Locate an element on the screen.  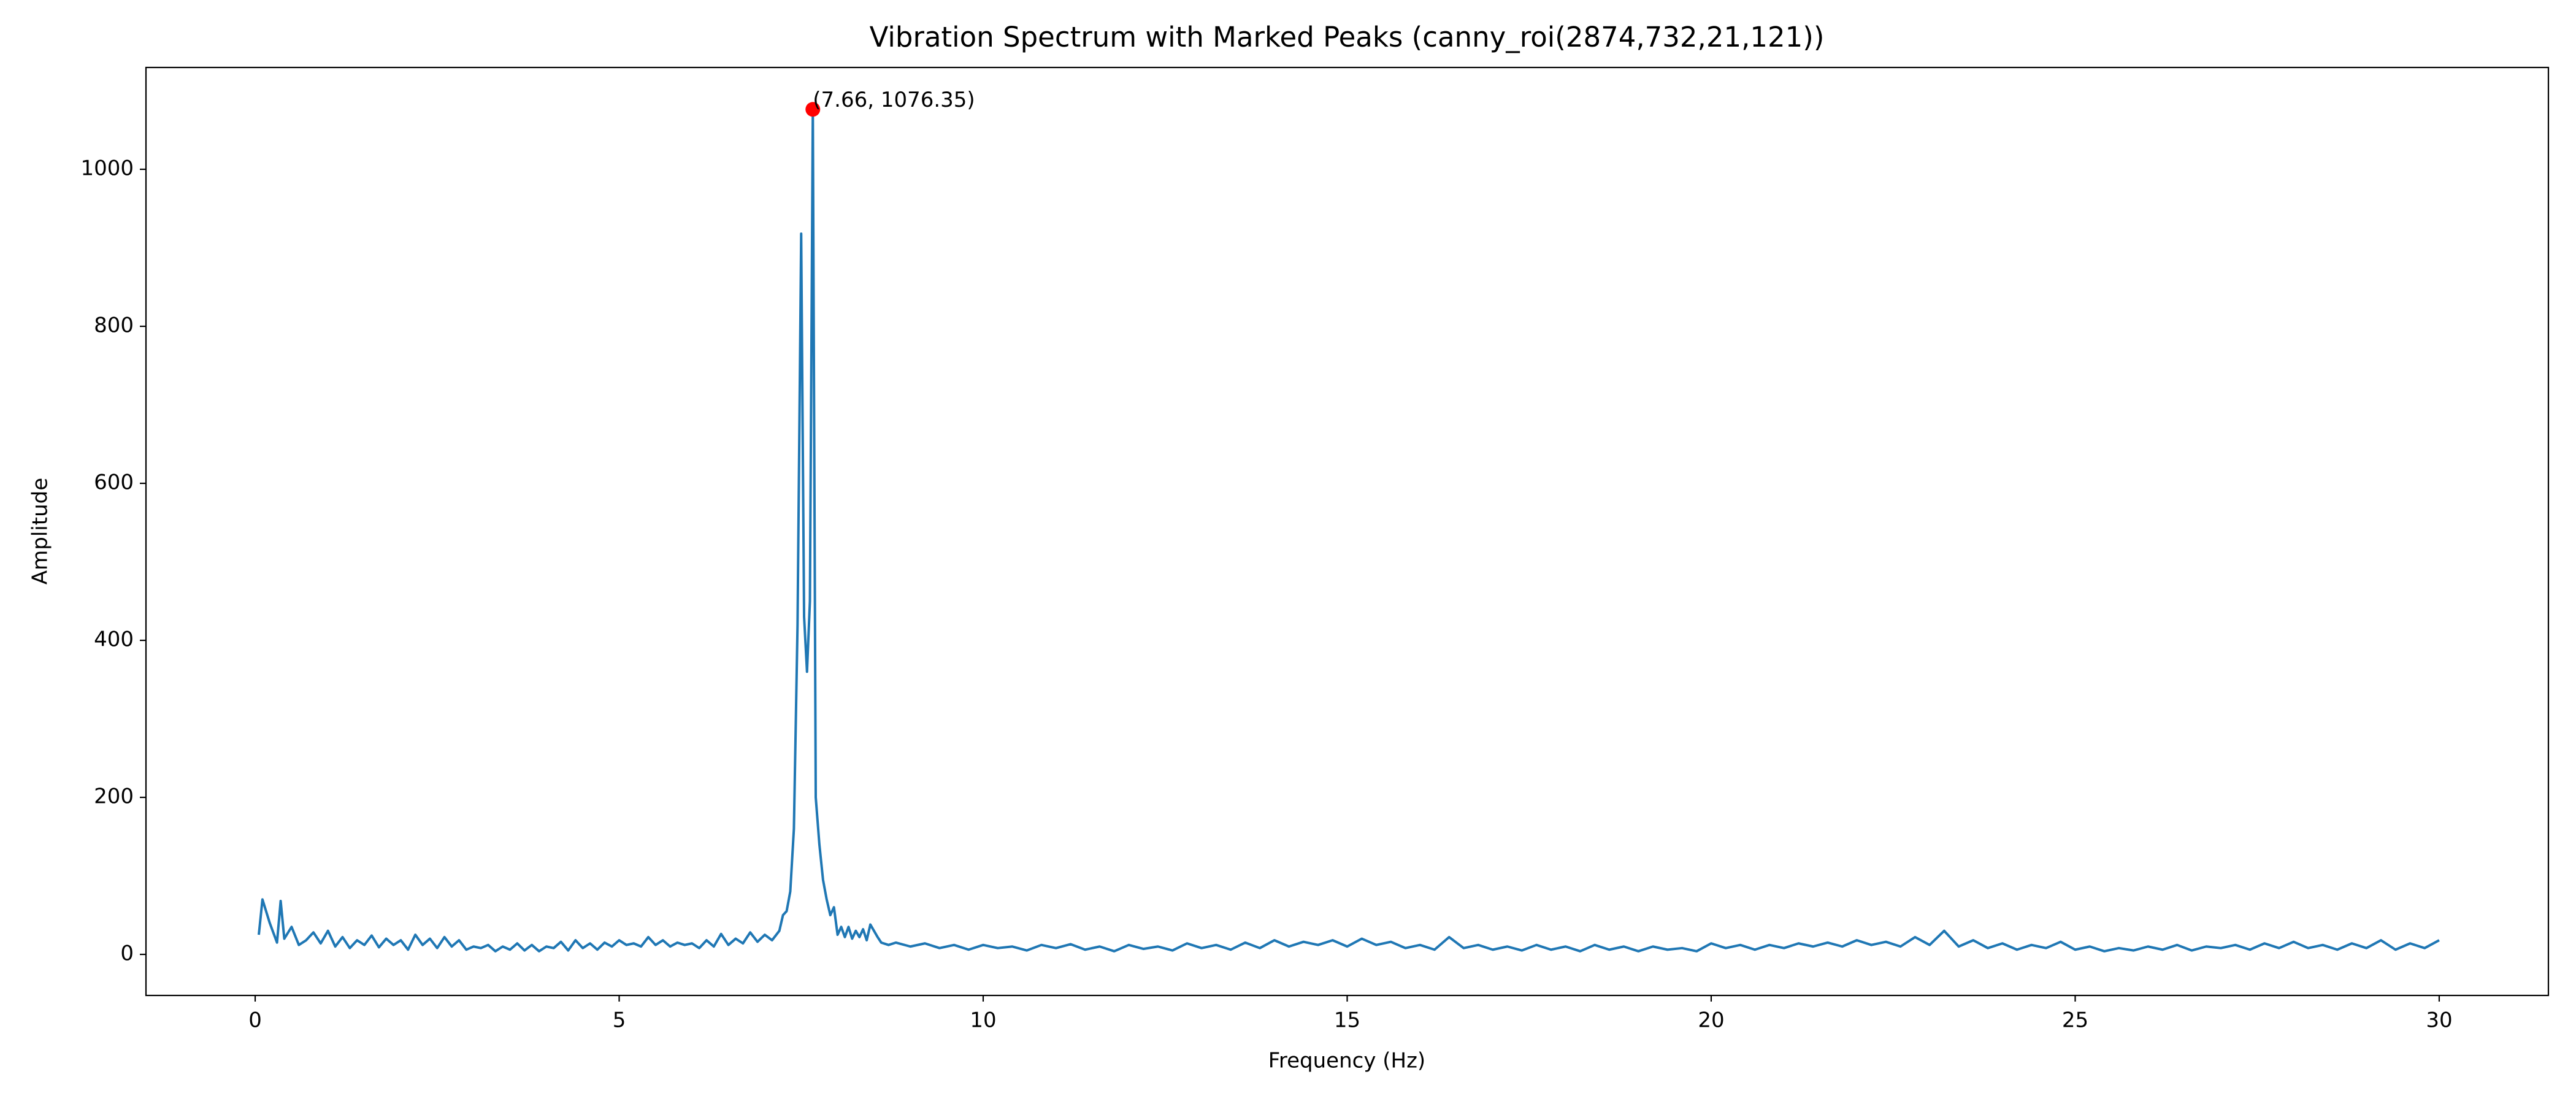
x-tick-label: 30 is located at coordinates (2439, 1020).